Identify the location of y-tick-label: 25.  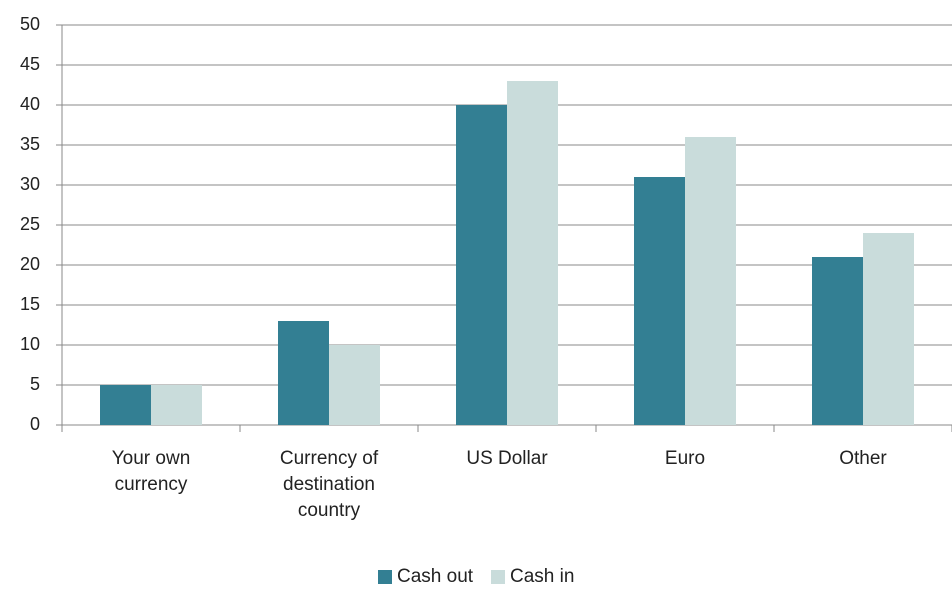
(30, 224).